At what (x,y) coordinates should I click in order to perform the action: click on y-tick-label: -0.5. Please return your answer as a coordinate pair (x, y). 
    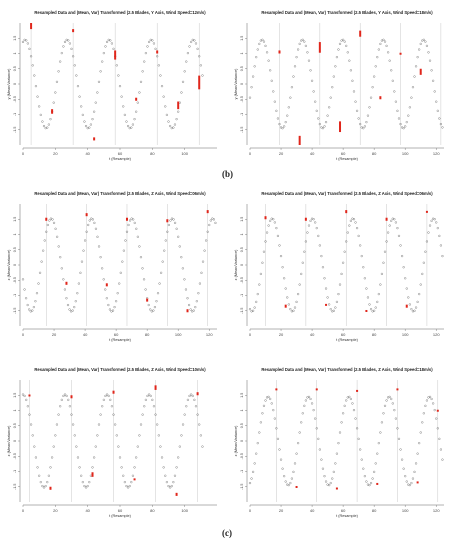
    Looking at the image, I should click on (242, 456).